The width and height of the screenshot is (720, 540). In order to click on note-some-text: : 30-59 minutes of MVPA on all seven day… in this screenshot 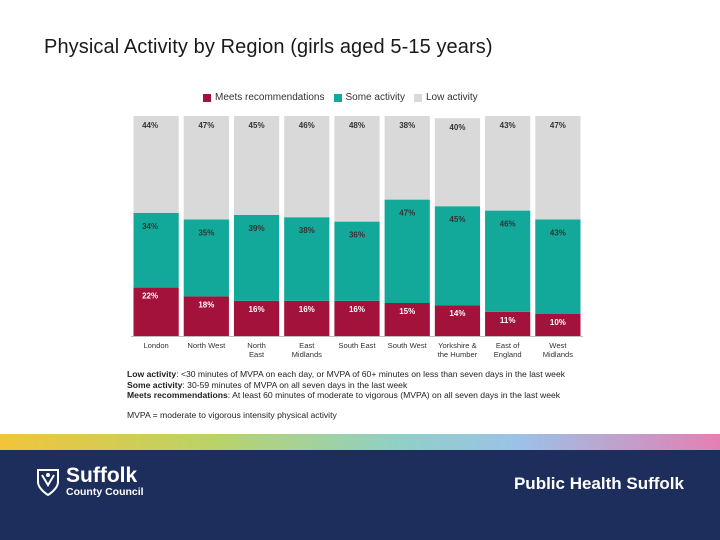, I will do `click(295, 384)`.